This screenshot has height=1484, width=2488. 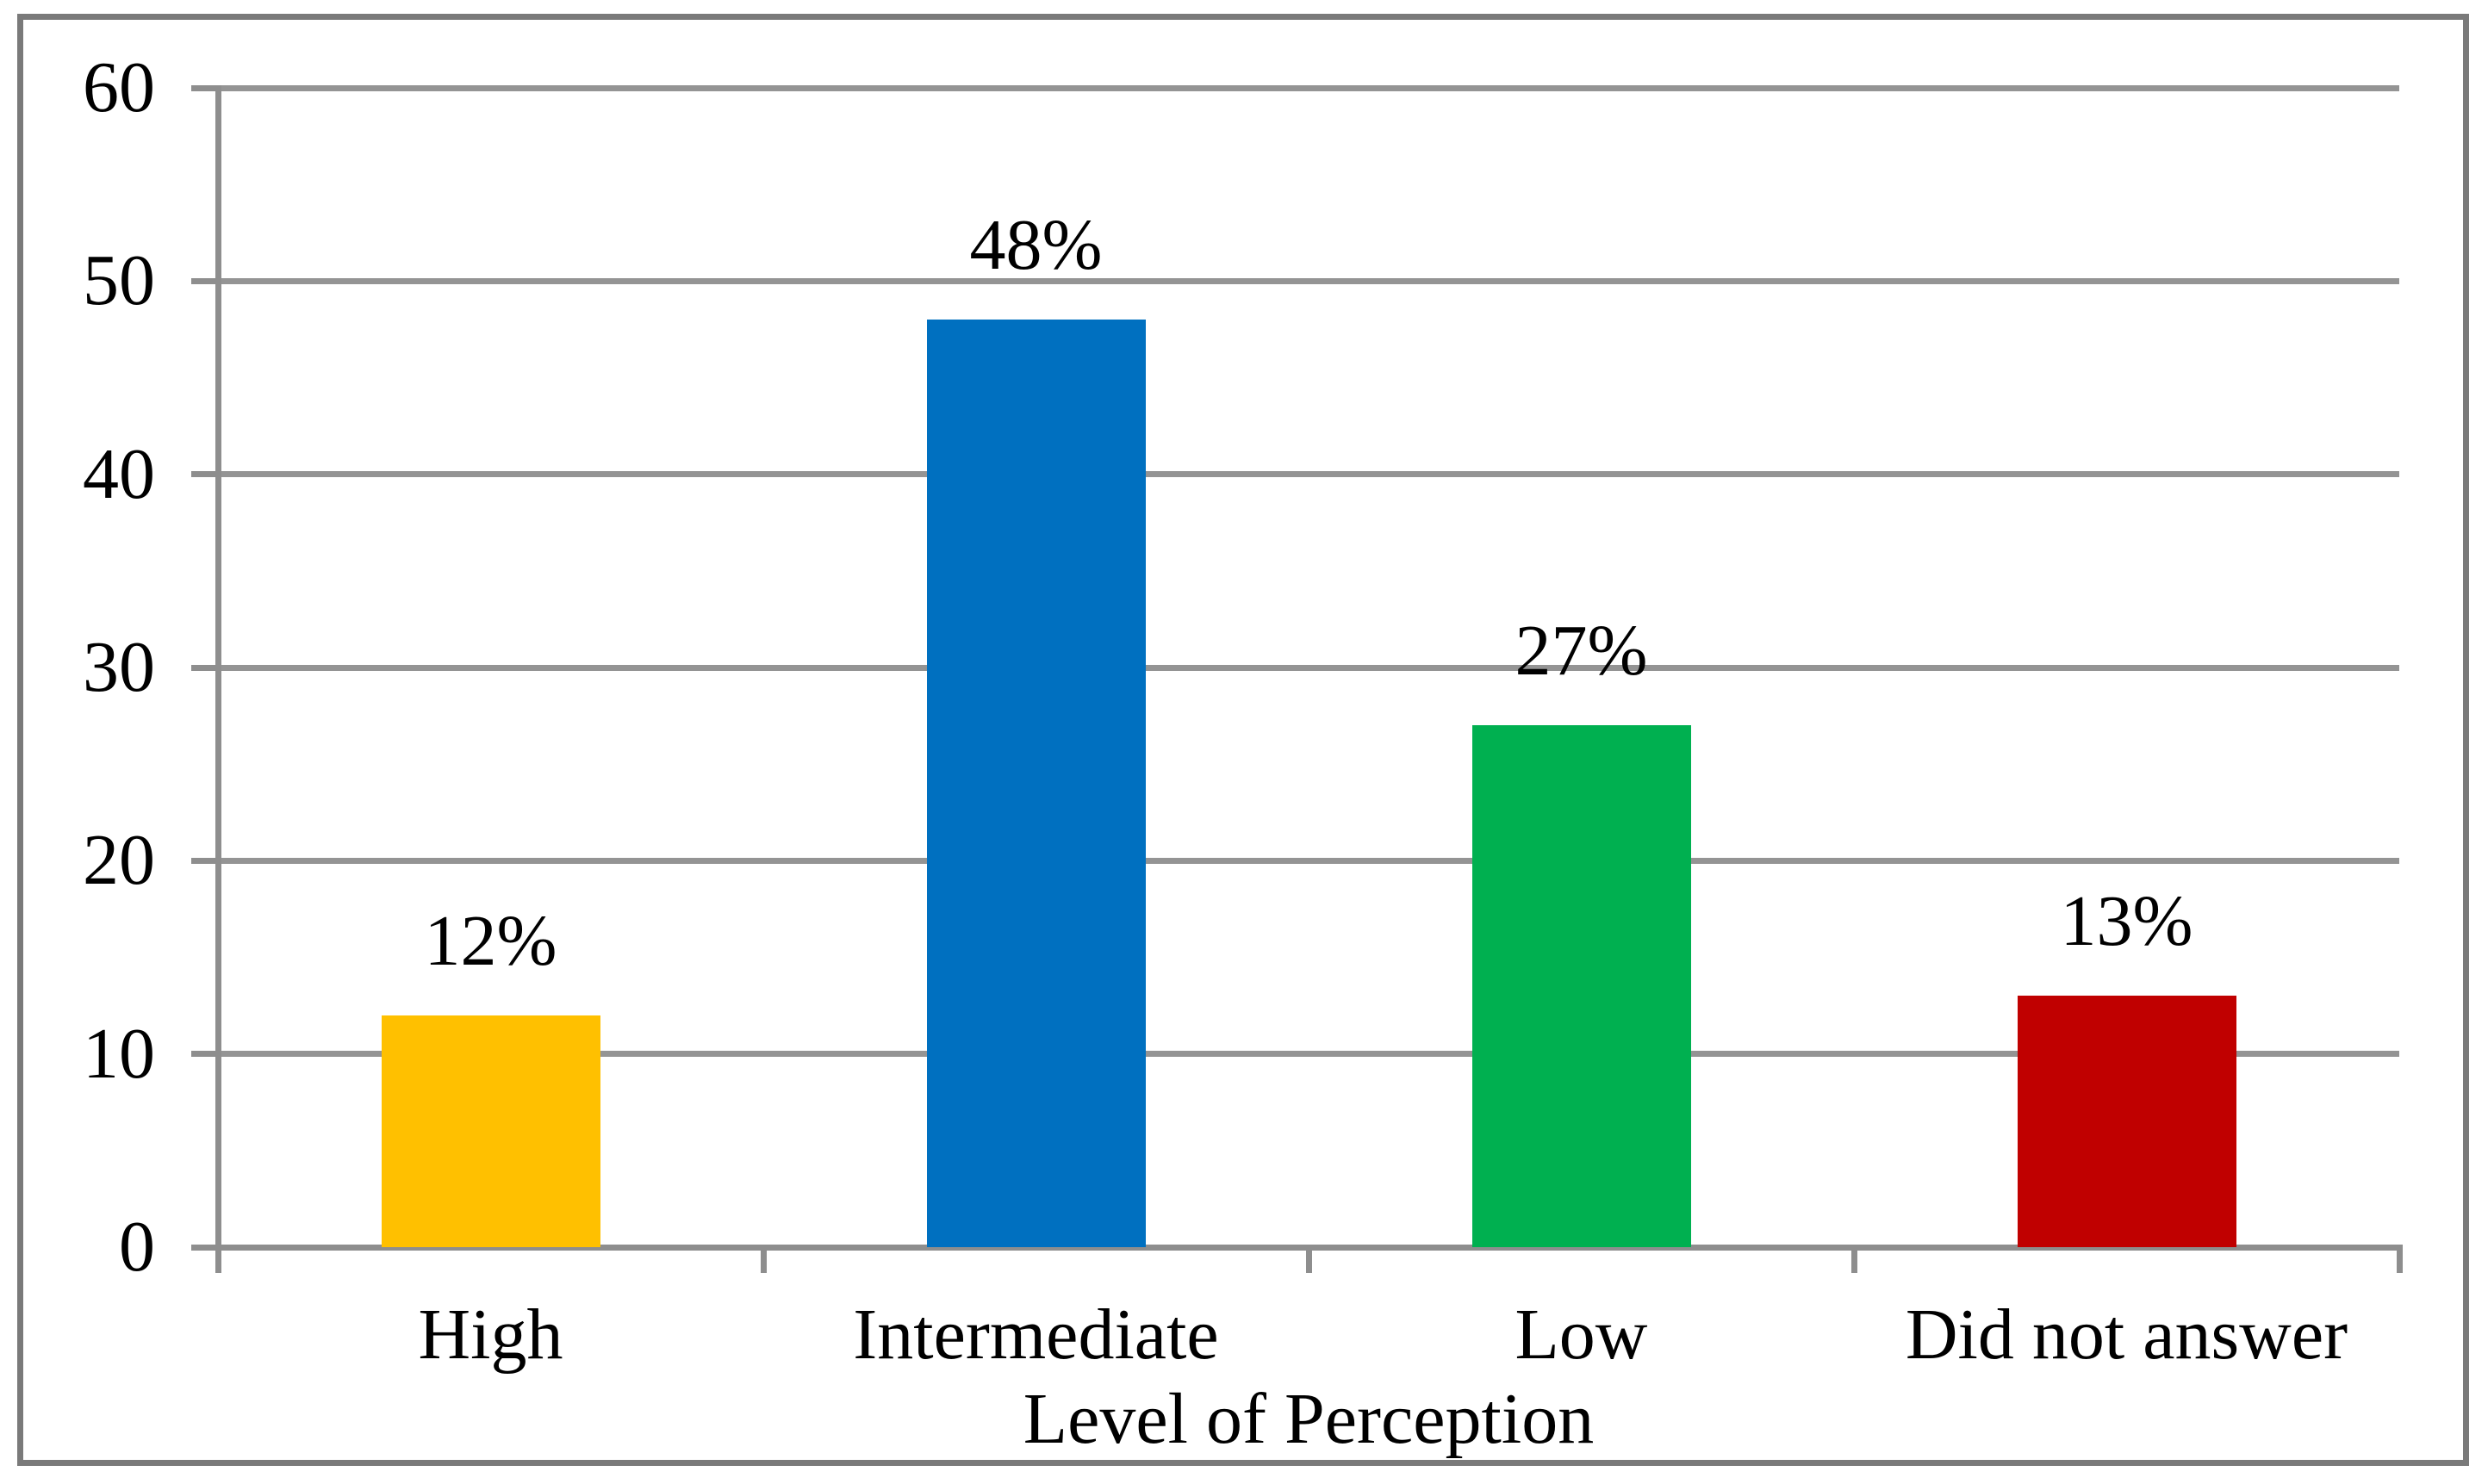 I want to click on y-tick-label-60: 60, so click(x=119, y=87).